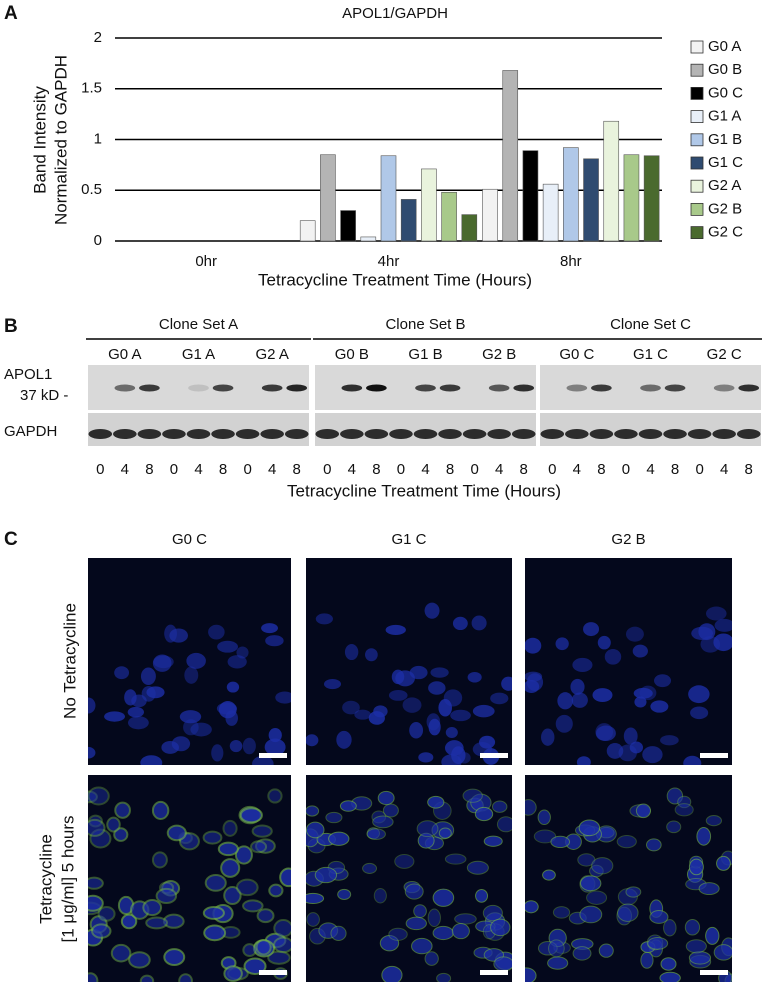 This screenshot has height=983, width=762. What do you see at coordinates (44, 395) in the screenshot?
I see `row-label: 37 kD -` at bounding box center [44, 395].